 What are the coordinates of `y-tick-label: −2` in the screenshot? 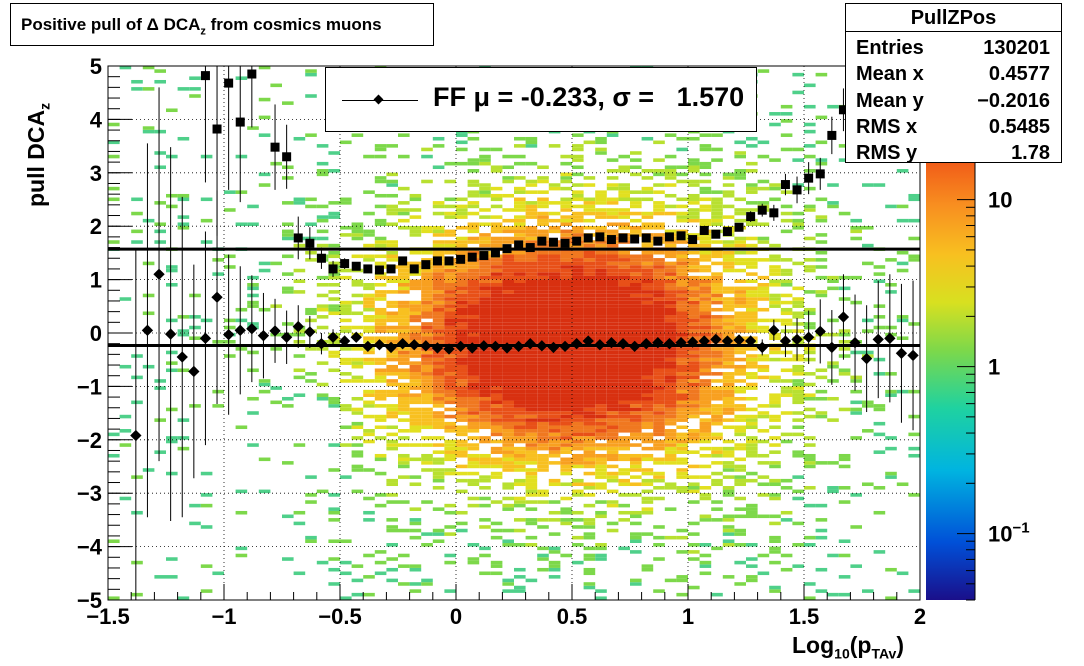 It's located at (89, 440).